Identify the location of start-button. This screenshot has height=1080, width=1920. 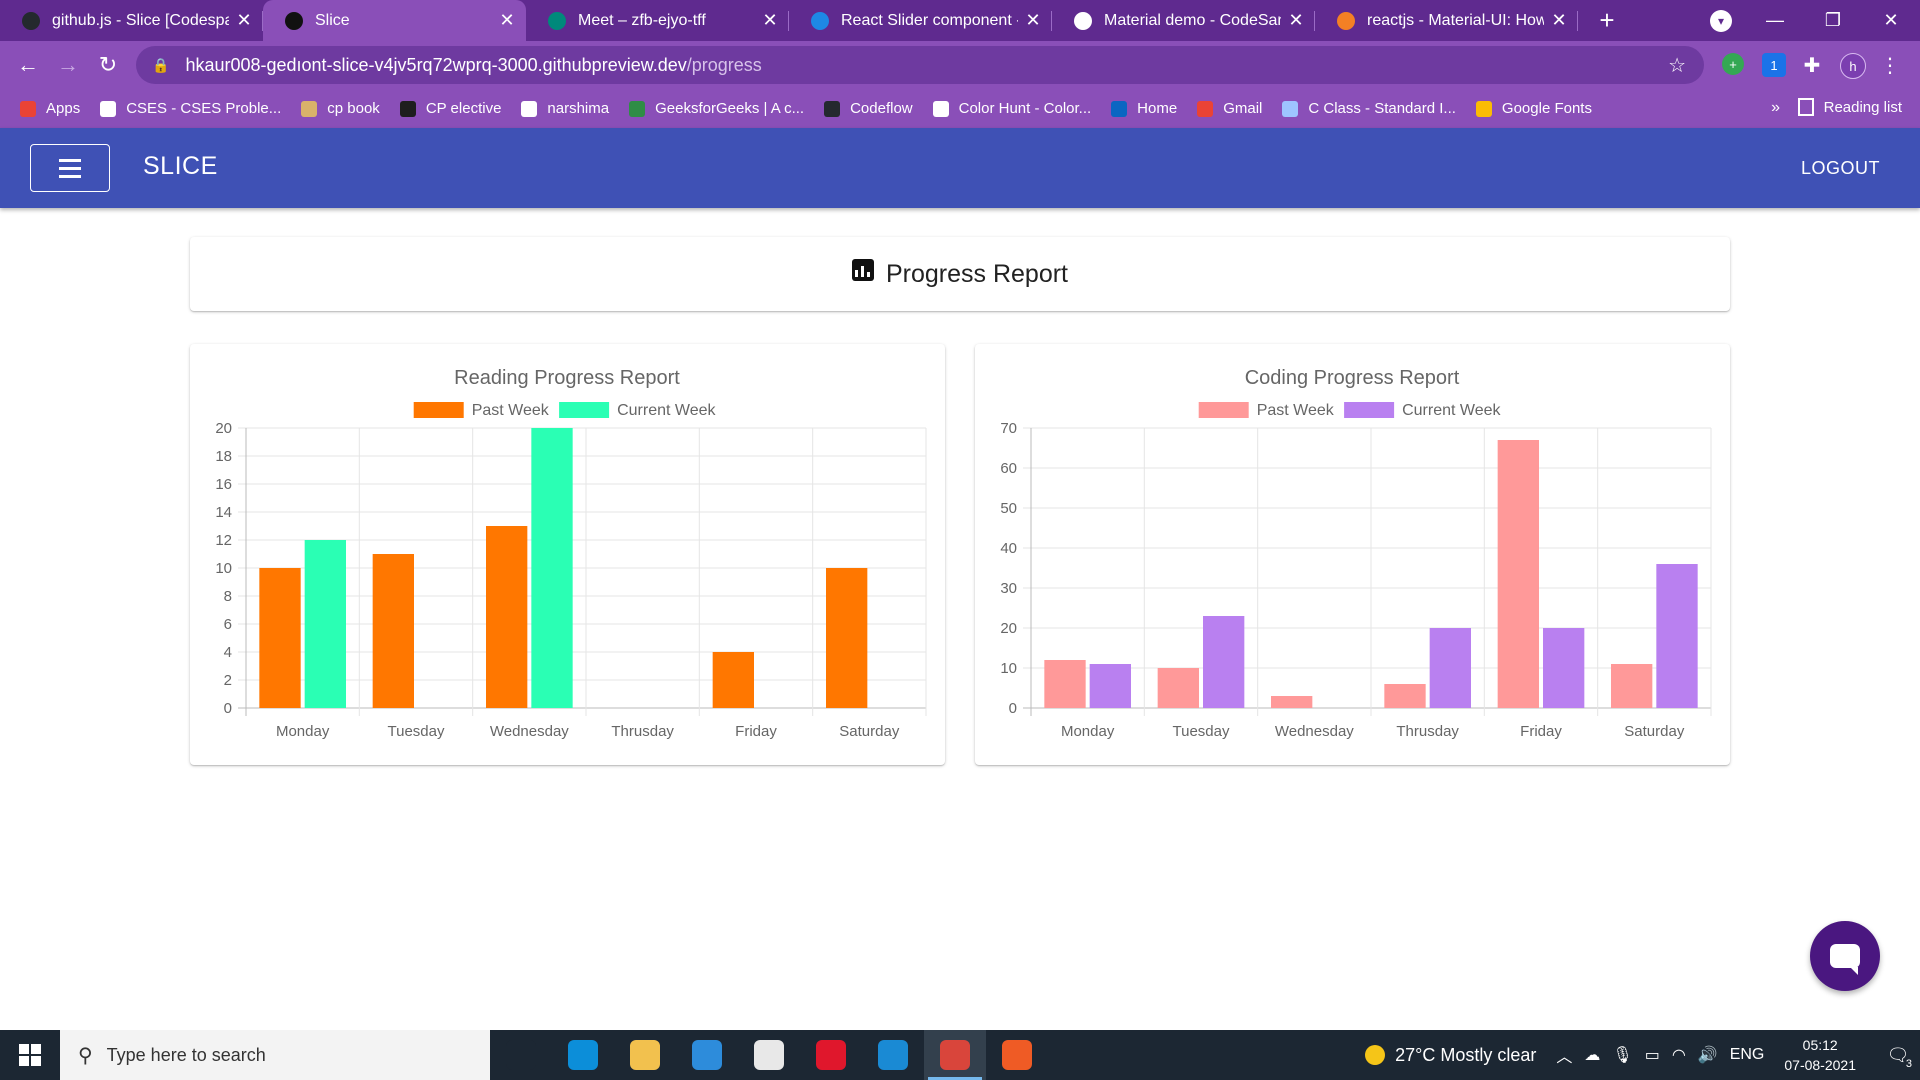
(30, 1055).